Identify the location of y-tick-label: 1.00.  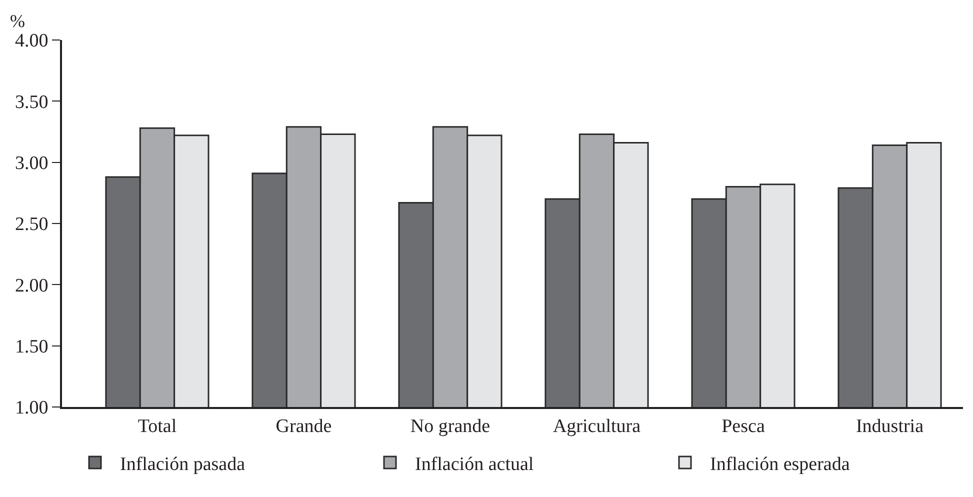
(31, 408).